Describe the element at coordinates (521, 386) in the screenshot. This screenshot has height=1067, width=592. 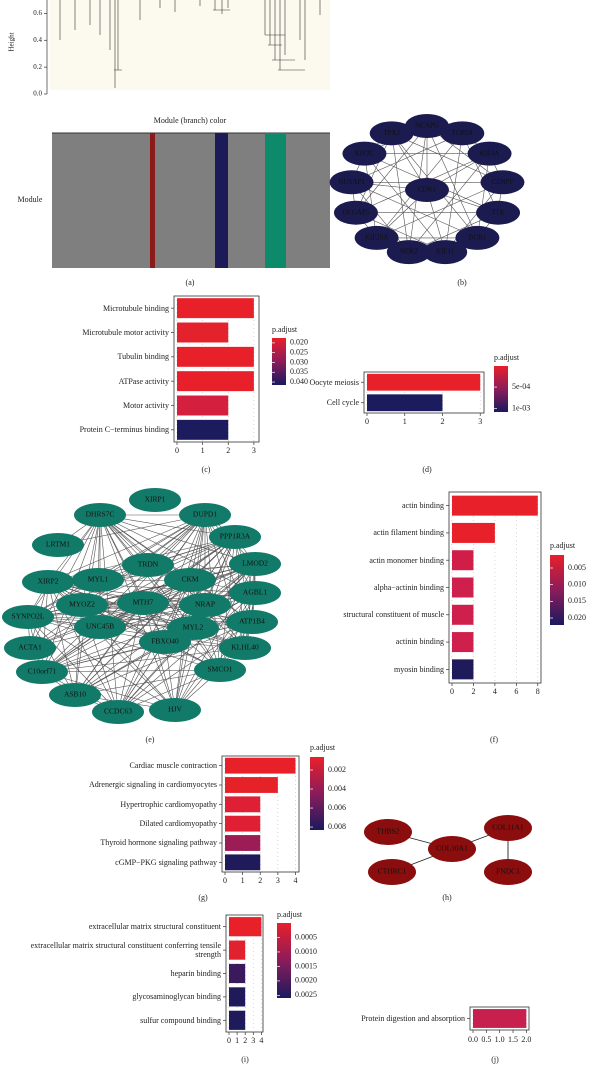
I see `legend-tick-label: 5e-04` at that location.